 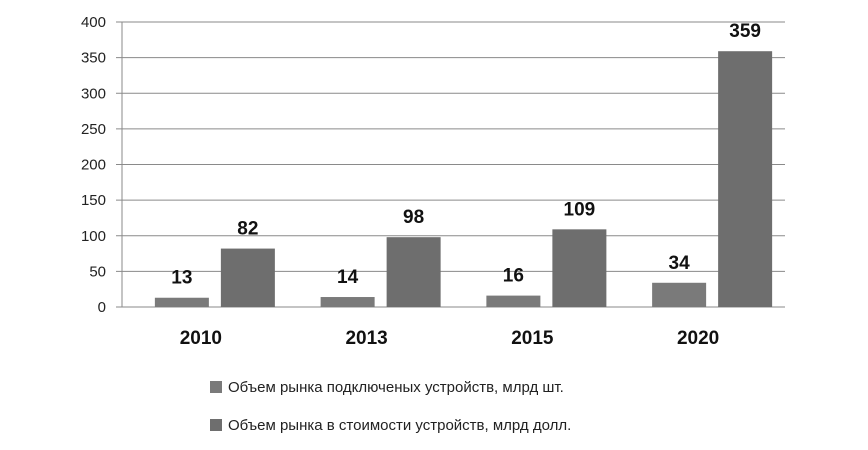 I want to click on x-axis-categories: 2010 2013 2015 2020, so click(x=450, y=338).